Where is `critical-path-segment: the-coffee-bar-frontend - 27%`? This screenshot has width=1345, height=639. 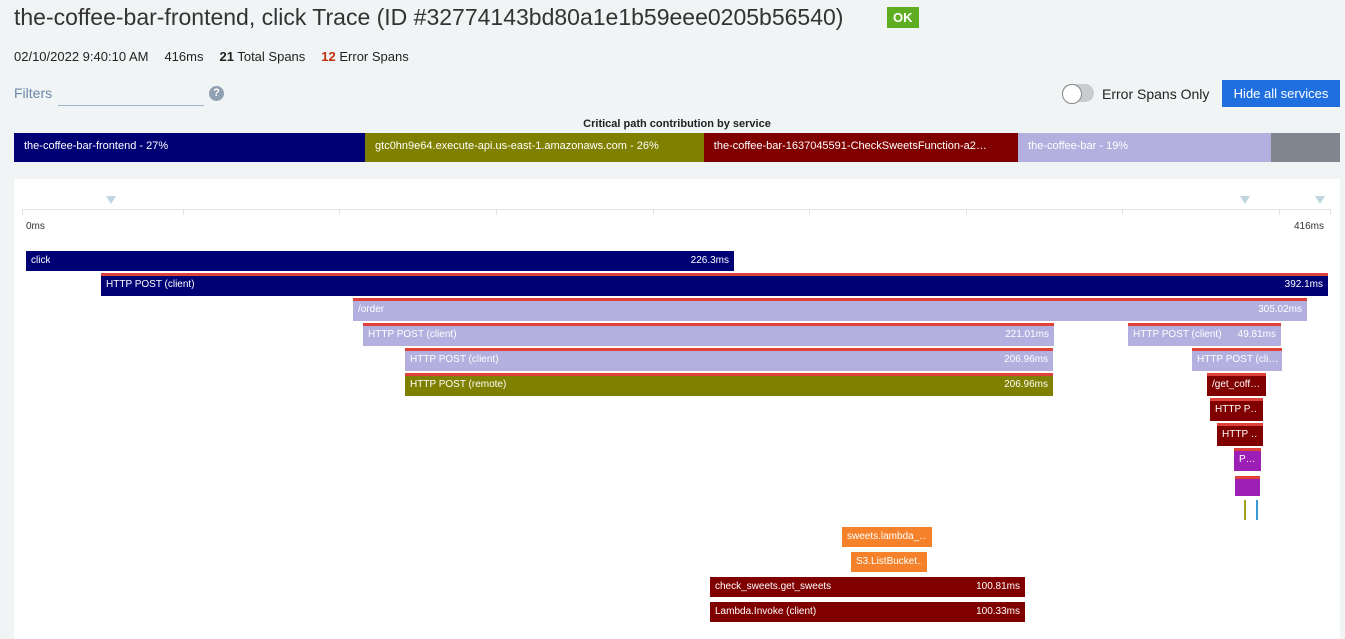
critical-path-segment: the-coffee-bar-frontend - 27% is located at coordinates (190, 147).